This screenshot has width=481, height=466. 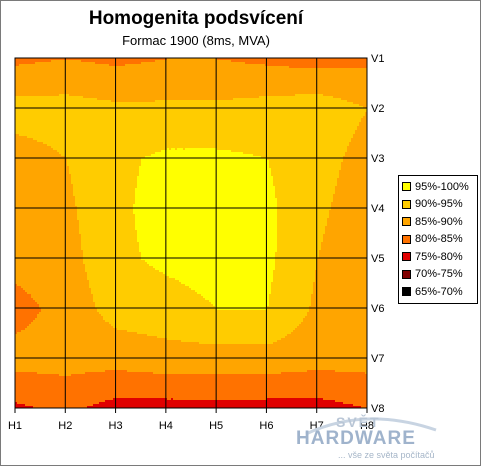 I want to click on y-tick-label: V8, so click(x=377, y=409).